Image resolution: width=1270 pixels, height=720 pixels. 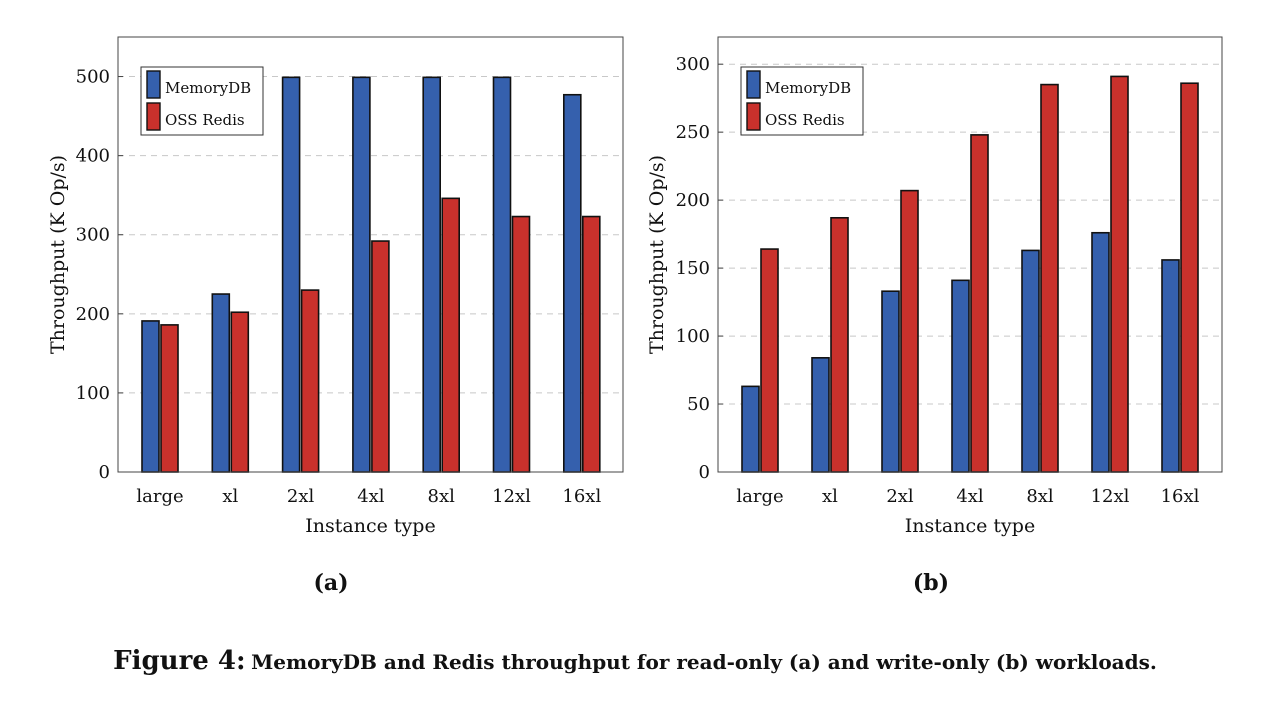 I want to click on y-tick-label: 250, so click(x=693, y=132).